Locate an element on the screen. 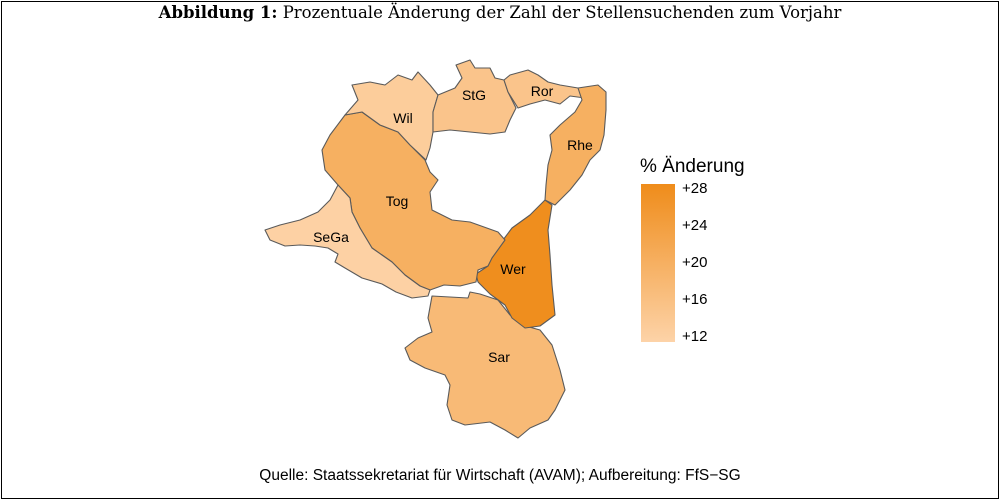  region-stg is located at coordinates (474, 97).